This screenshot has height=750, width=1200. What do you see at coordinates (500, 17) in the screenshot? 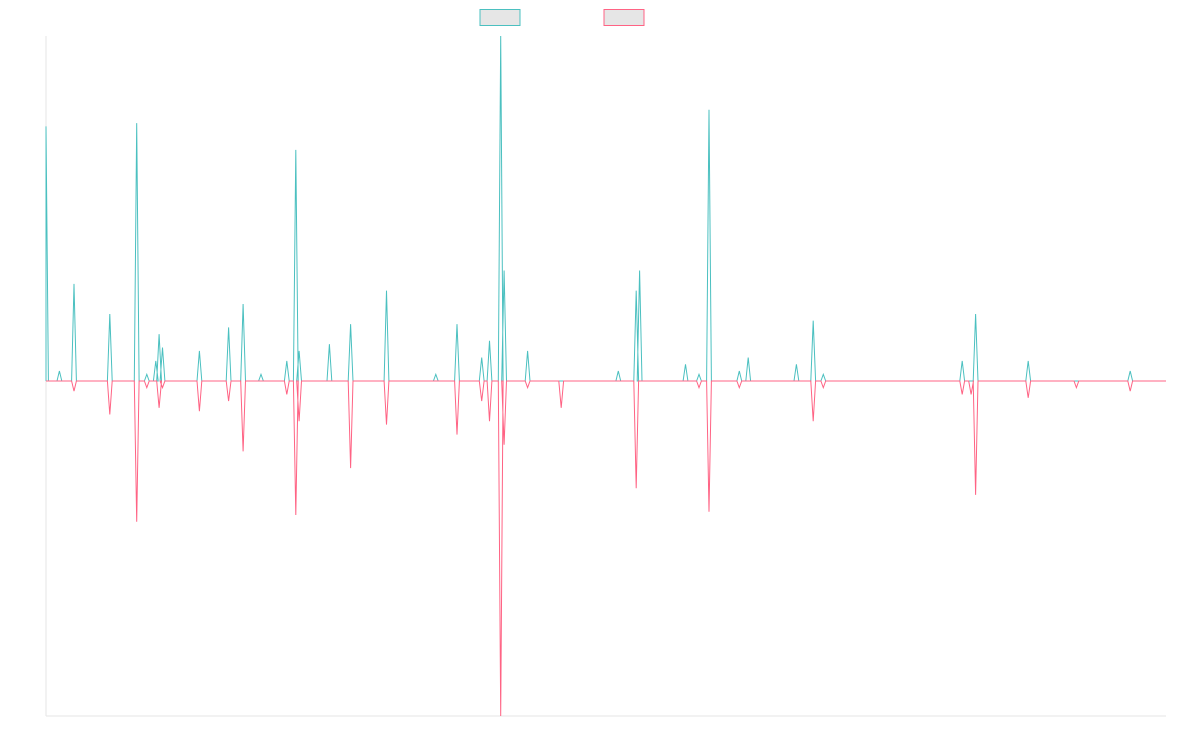
I see `legend-swatch-positive` at bounding box center [500, 17].